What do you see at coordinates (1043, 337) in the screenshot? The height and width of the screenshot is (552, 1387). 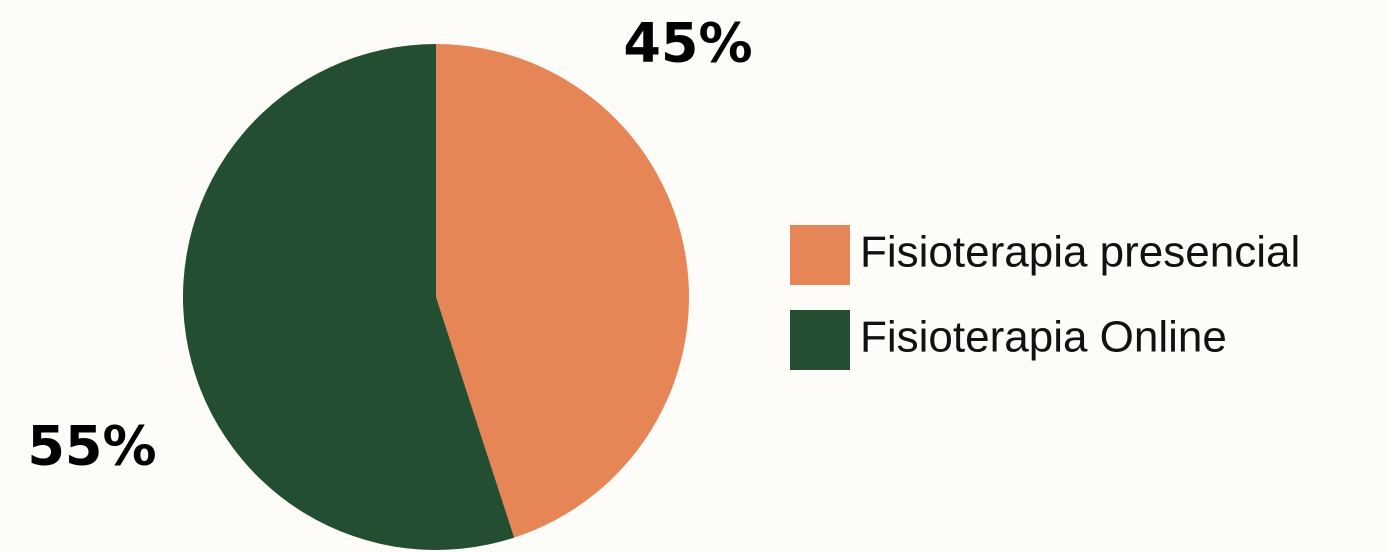 I see `legend-label: Fisioterapia Online` at bounding box center [1043, 337].